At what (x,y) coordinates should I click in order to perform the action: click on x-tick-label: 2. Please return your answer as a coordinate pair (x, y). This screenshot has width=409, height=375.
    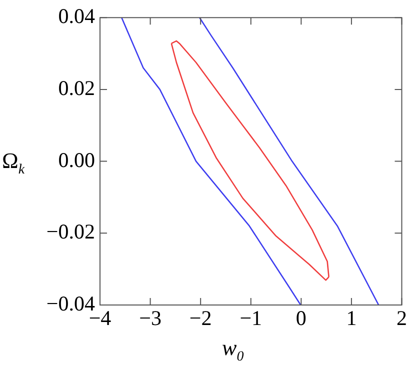
    Looking at the image, I should click on (401, 318).